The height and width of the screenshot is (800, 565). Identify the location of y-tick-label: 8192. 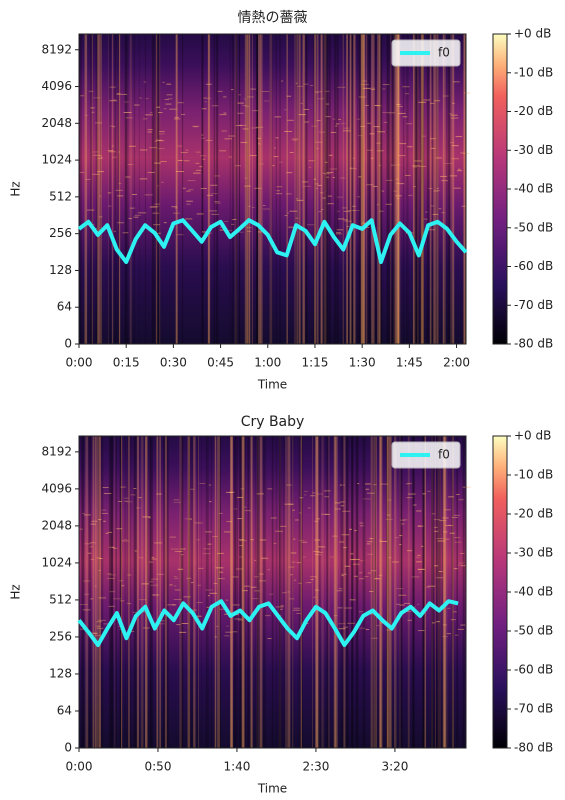
(56, 451).